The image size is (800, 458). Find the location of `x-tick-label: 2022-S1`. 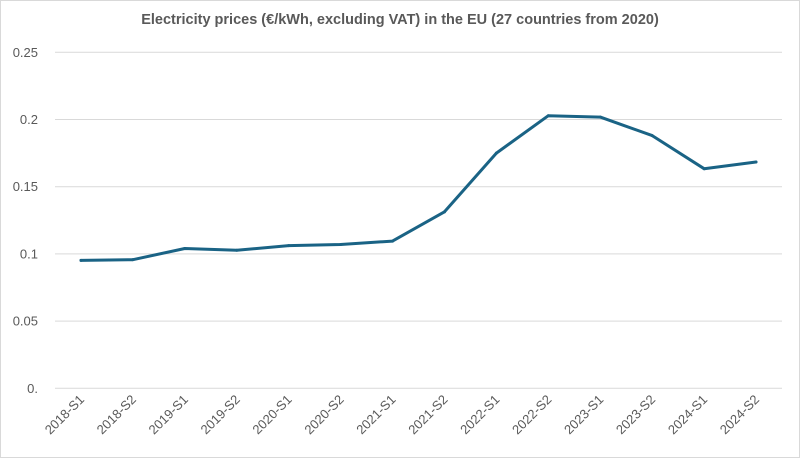

x-tick-label: 2022-S1 is located at coordinates (479, 414).